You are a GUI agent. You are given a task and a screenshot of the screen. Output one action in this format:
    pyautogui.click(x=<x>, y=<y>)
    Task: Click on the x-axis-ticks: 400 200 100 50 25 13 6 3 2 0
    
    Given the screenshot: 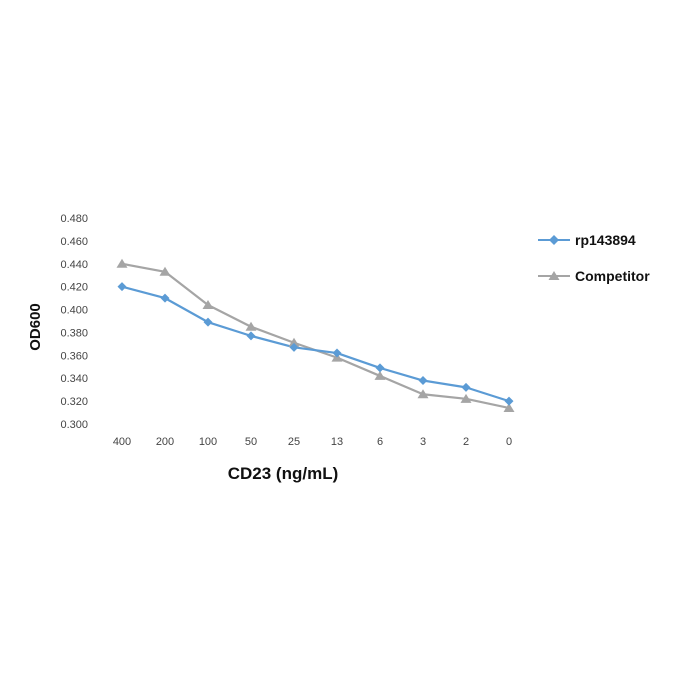 What is the action you would take?
    pyautogui.click(x=312, y=442)
    